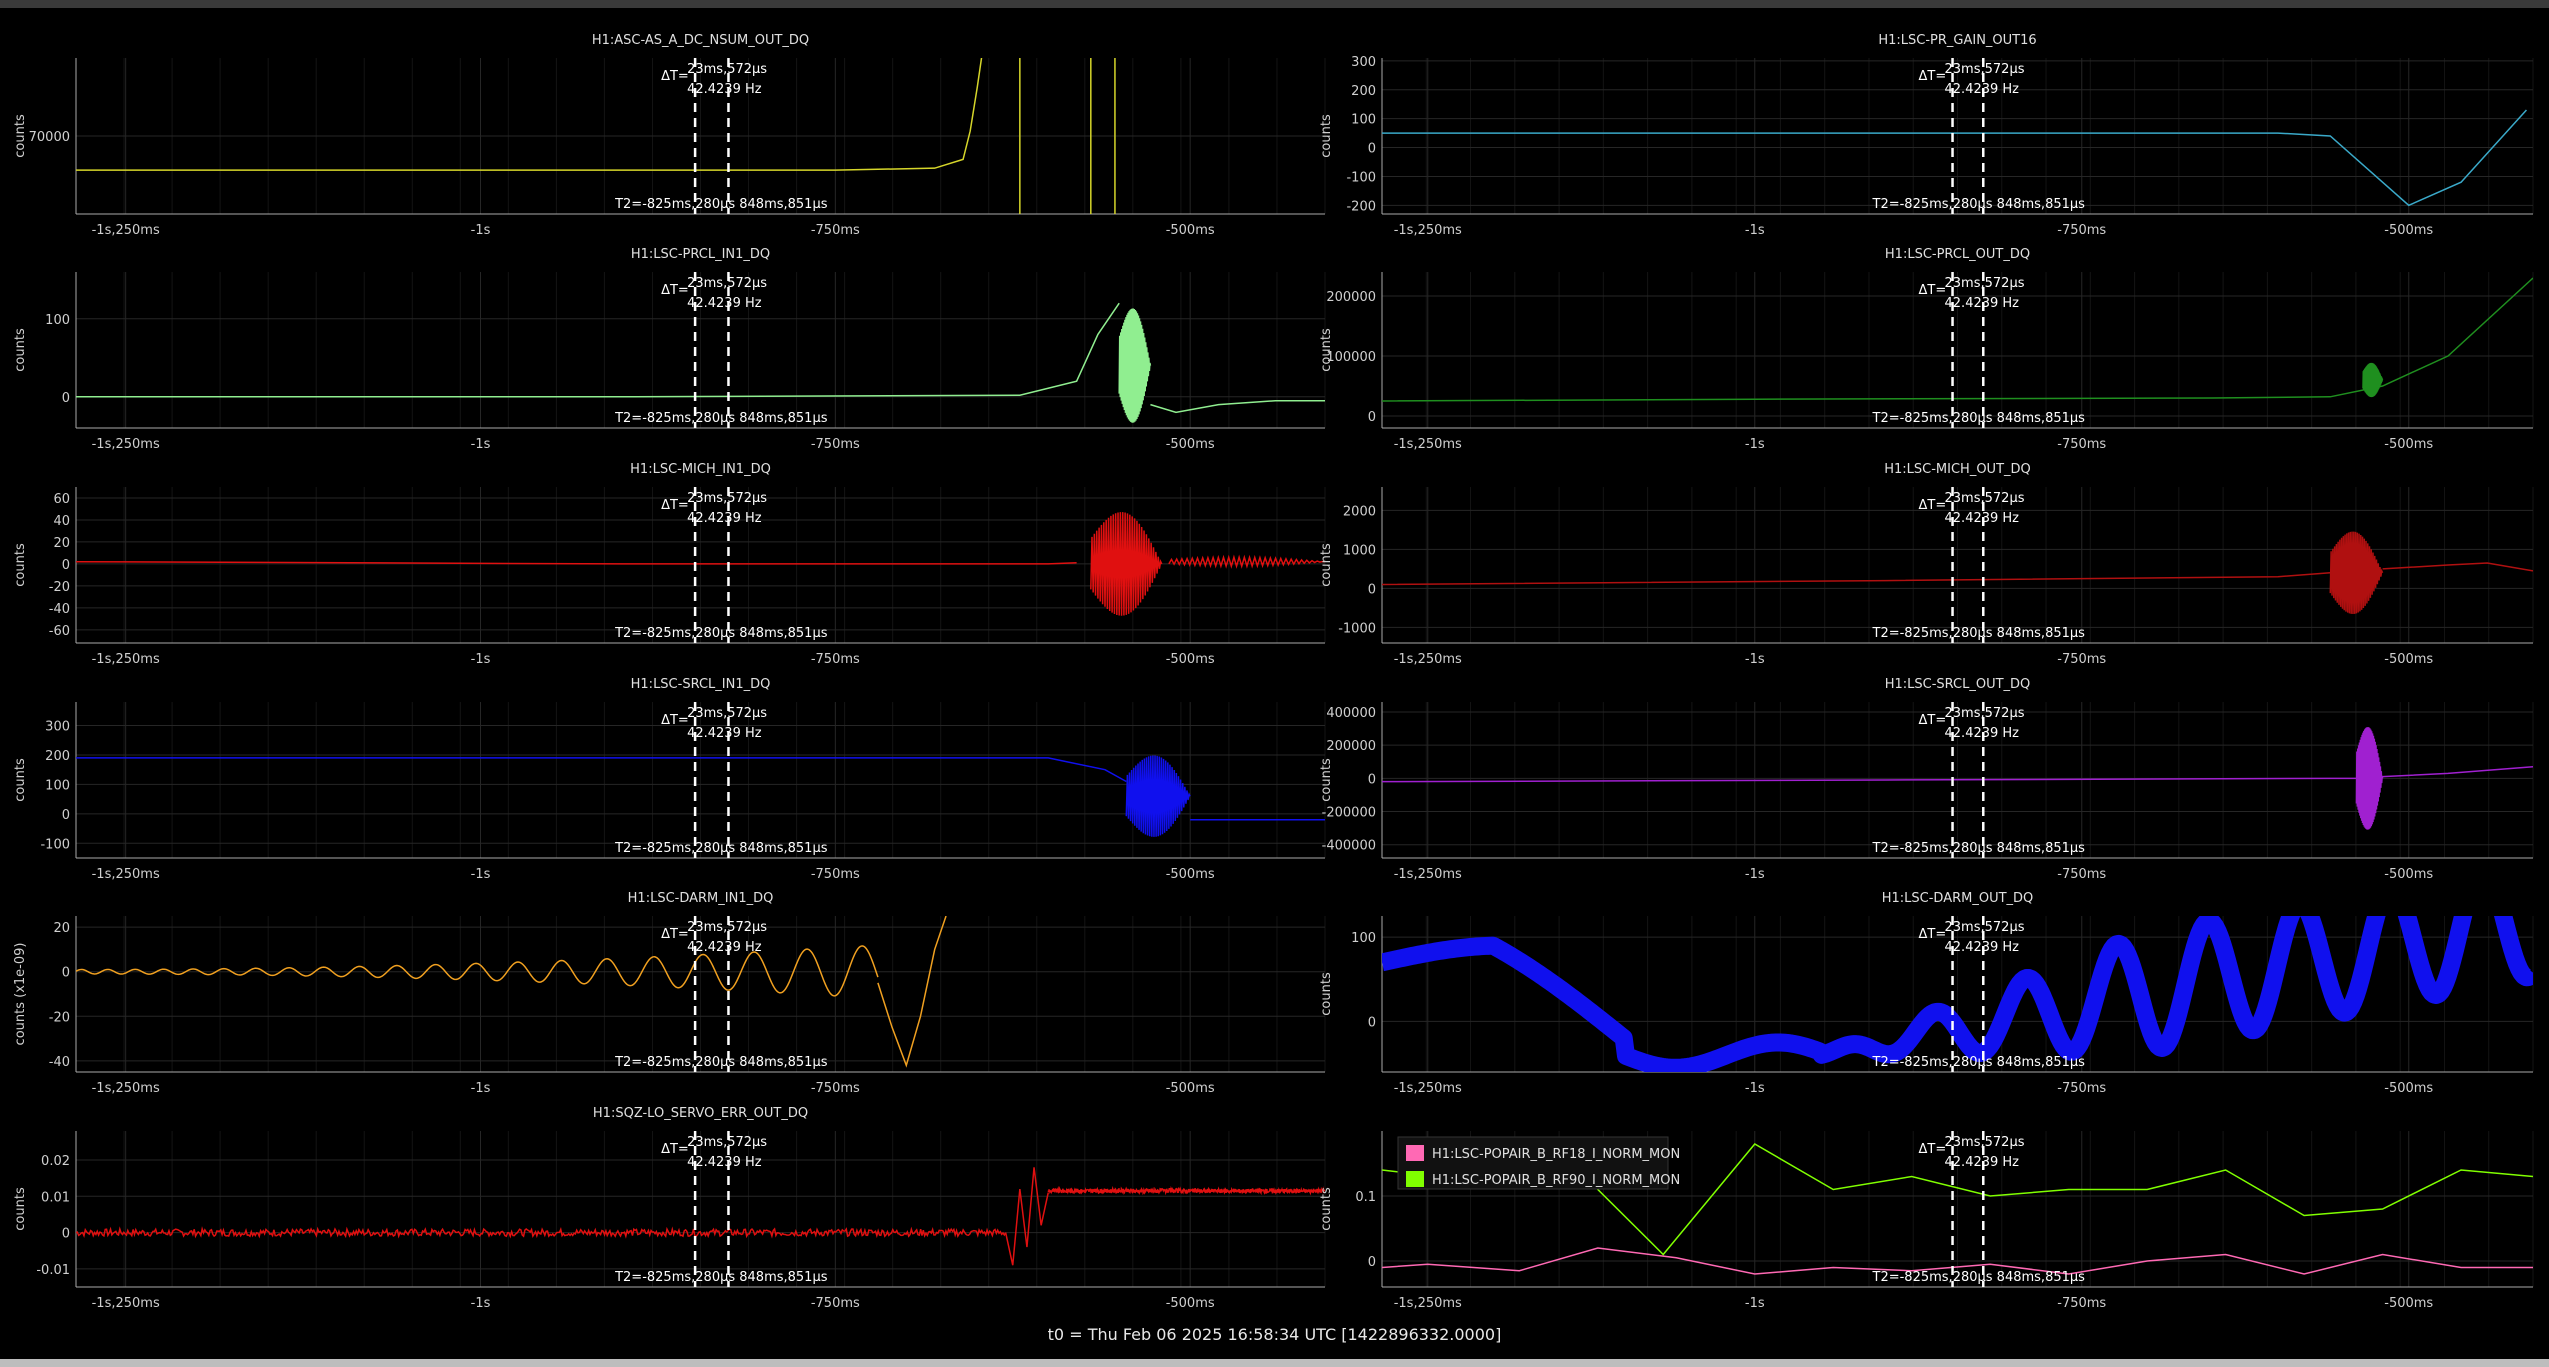 This screenshot has height=1367, width=2549. What do you see at coordinates (1349, 846) in the screenshot?
I see `y-tick-label: -400000` at bounding box center [1349, 846].